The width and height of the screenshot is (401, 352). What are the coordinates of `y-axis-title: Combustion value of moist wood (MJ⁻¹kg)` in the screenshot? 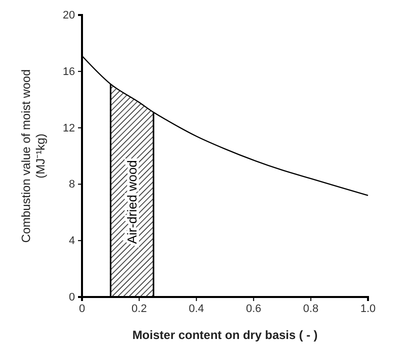 It's located at (33, 156).